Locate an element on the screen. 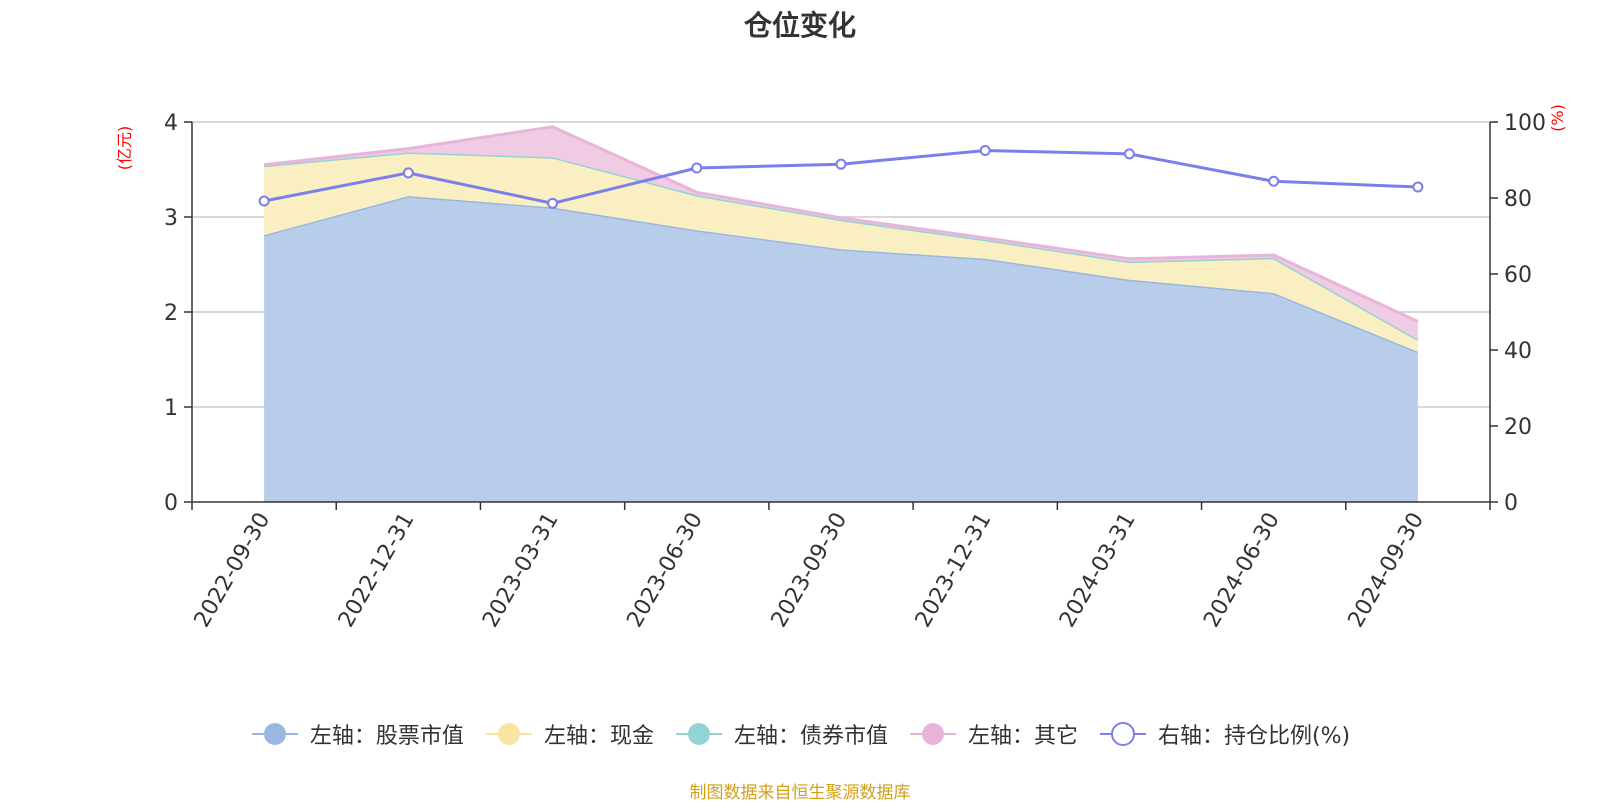 The height and width of the screenshot is (803, 1600). left-axis-tick-label: 3 is located at coordinates (171, 218).